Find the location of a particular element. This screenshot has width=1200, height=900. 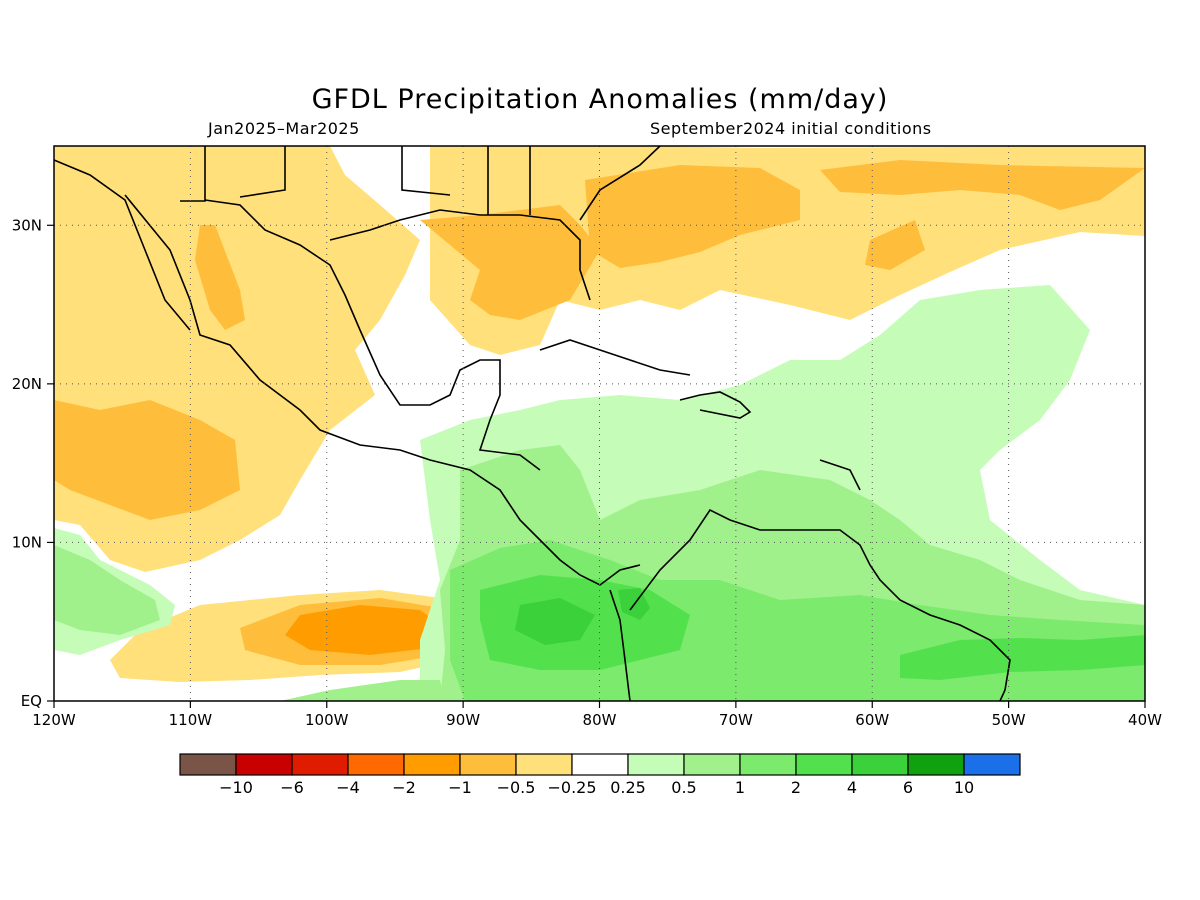

wet-light-south is located at coordinates (362, 690).